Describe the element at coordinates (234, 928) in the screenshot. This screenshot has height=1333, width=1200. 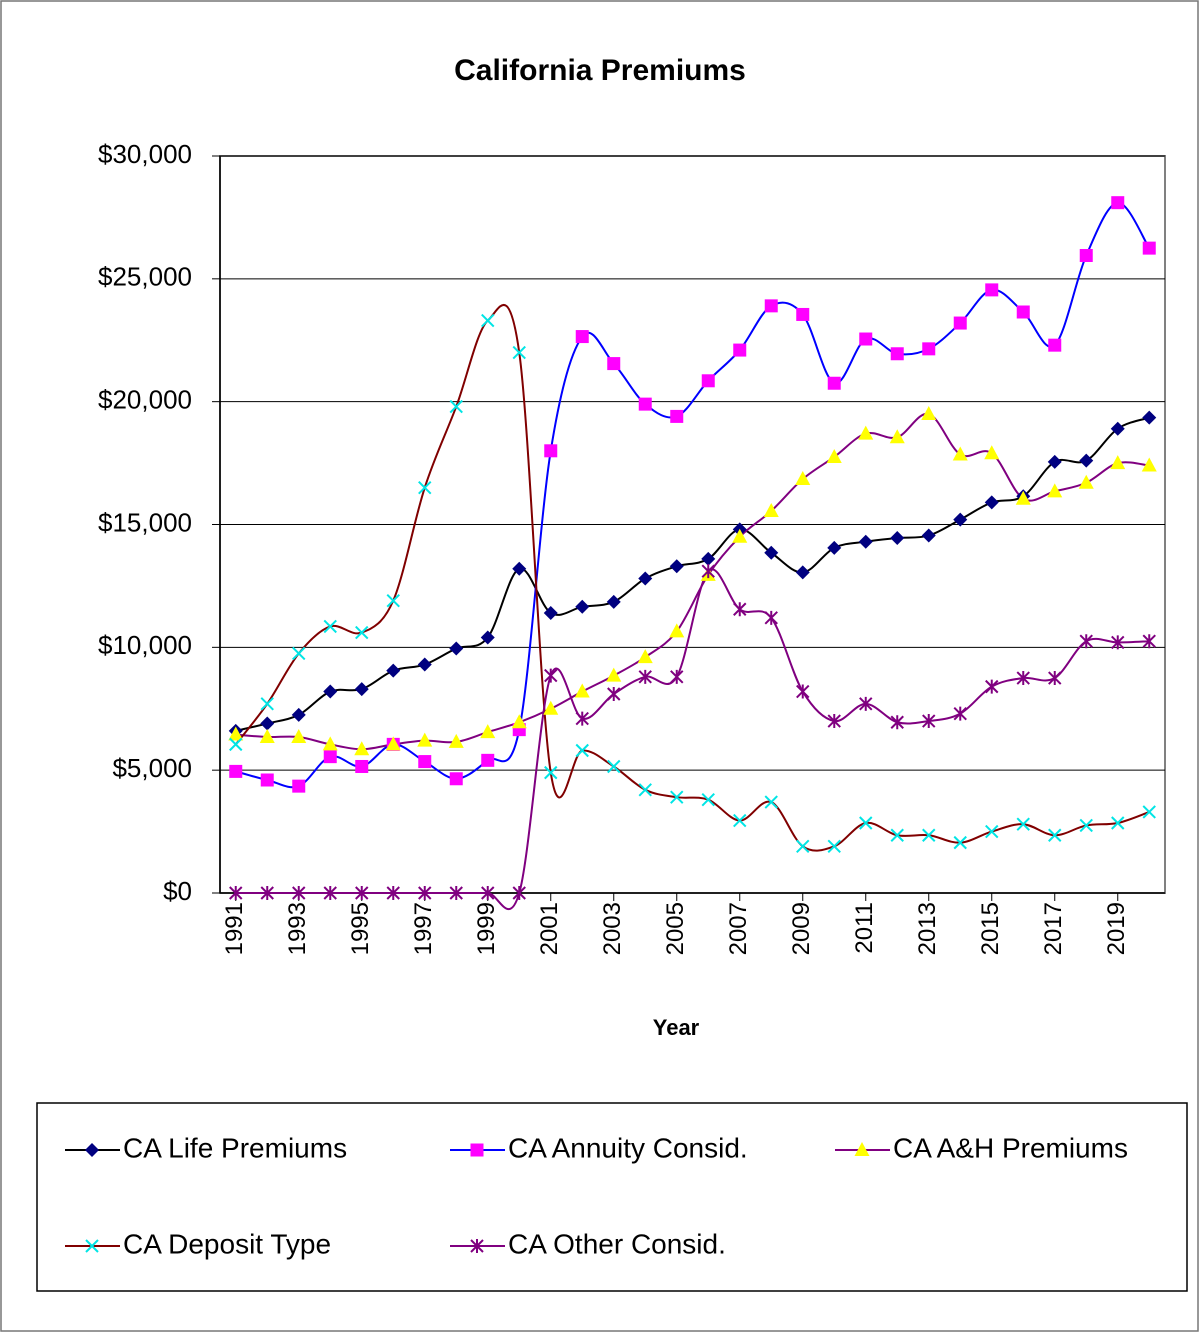
I see `x-tick-label: 1991` at that location.